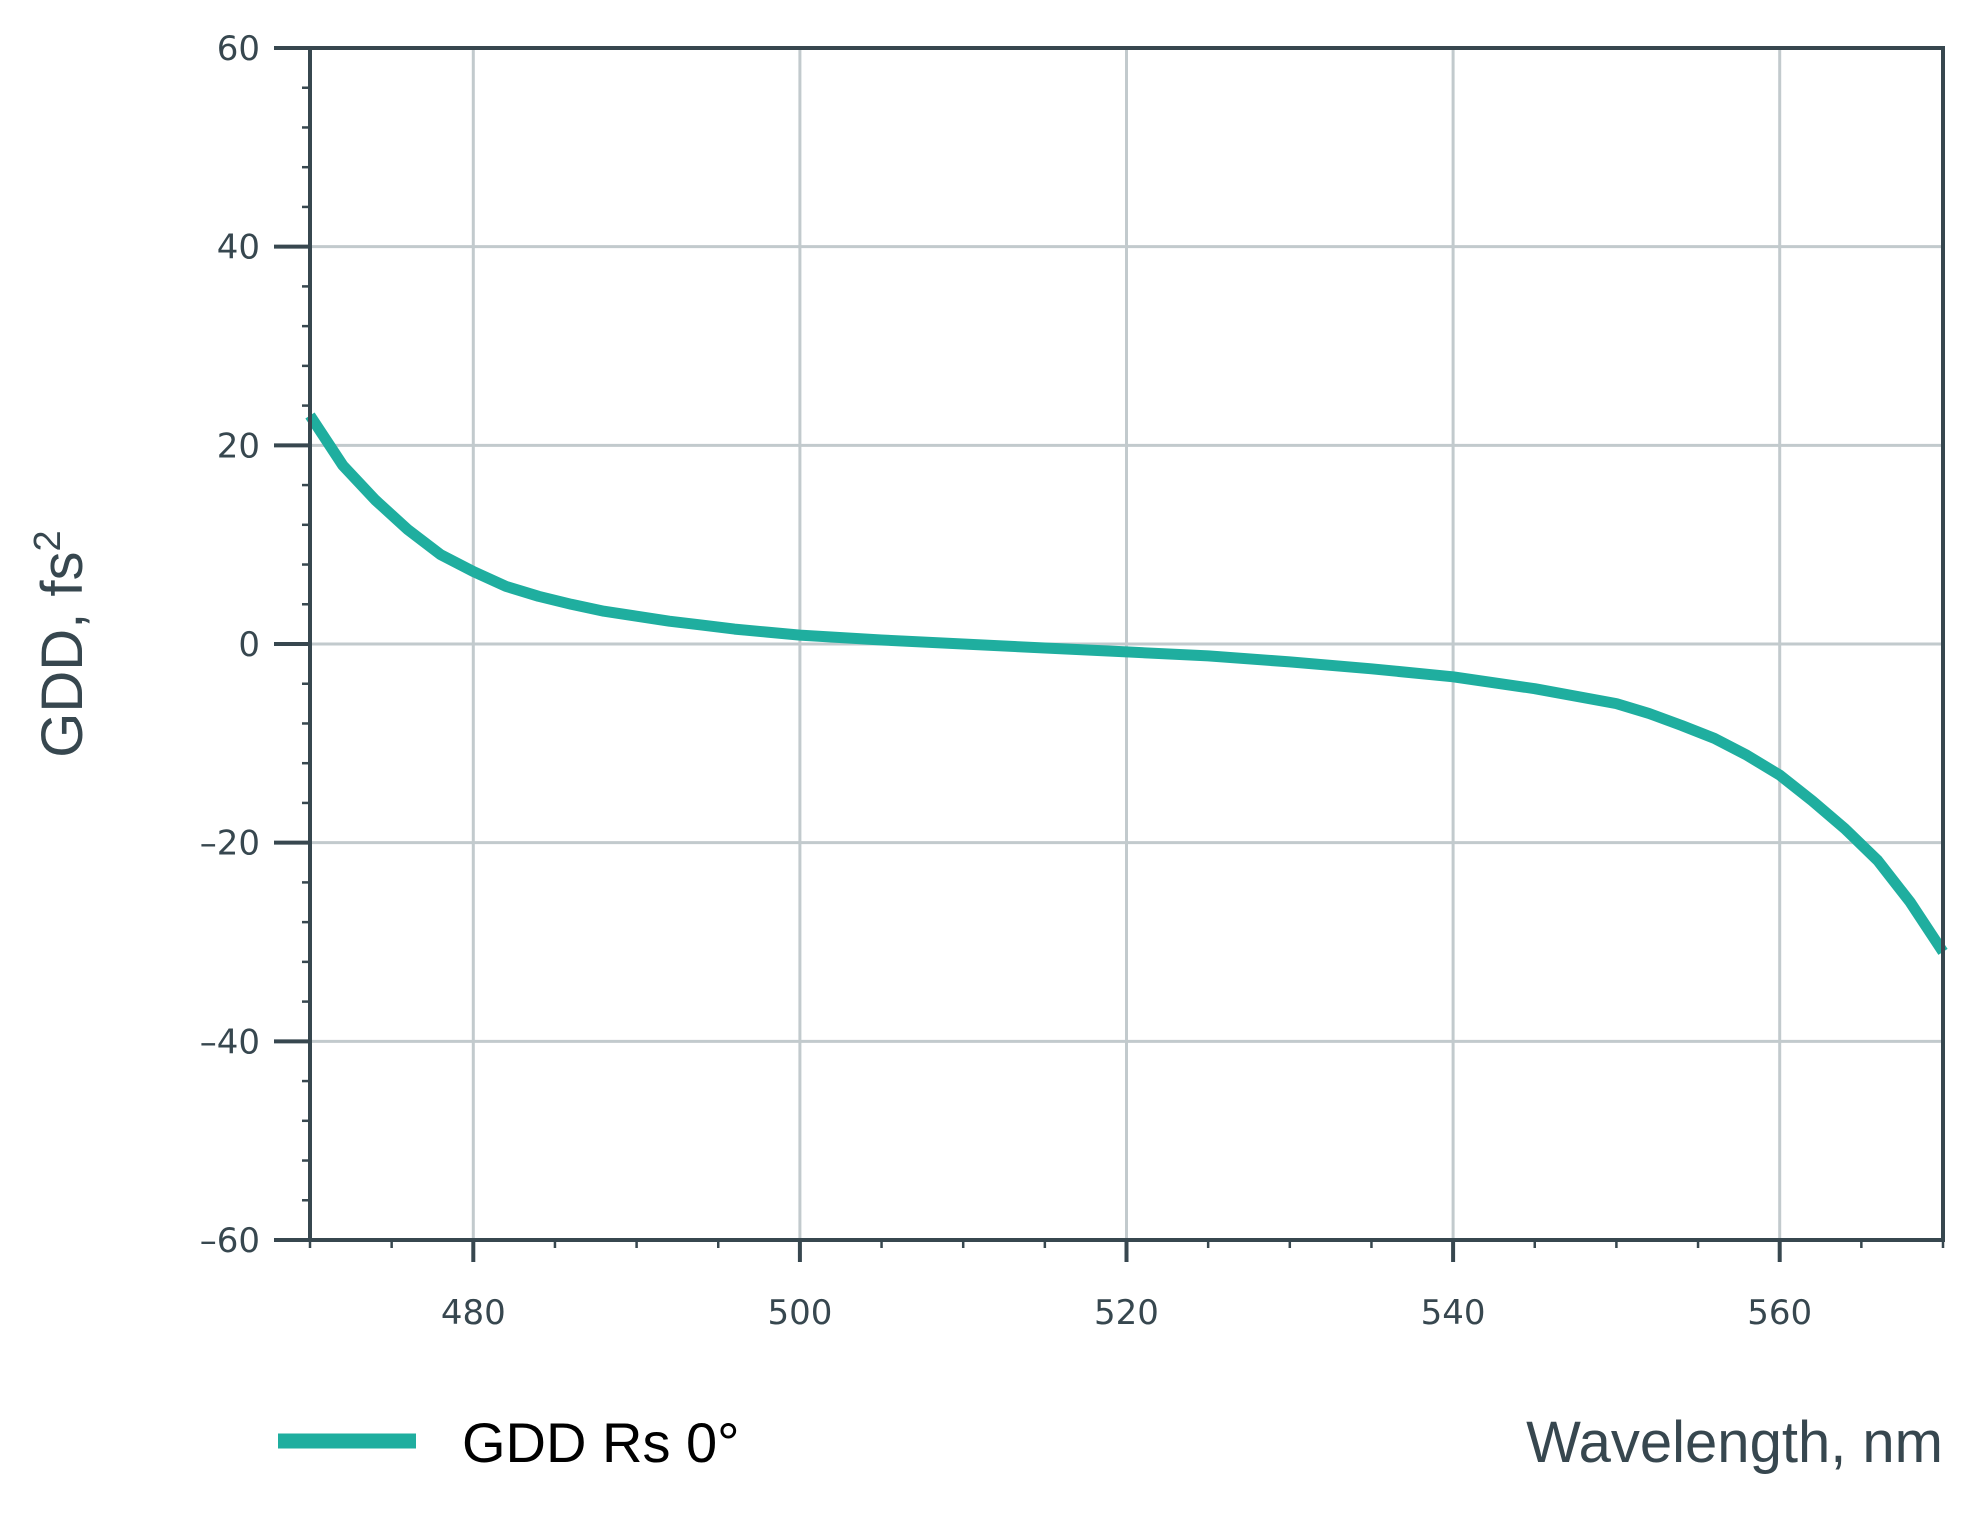 The height and width of the screenshot is (1523, 1965). What do you see at coordinates (238, 446) in the screenshot?
I see `y-tick-label: 20` at bounding box center [238, 446].